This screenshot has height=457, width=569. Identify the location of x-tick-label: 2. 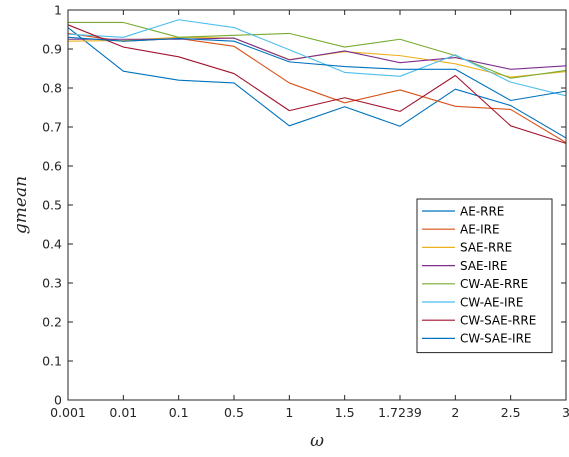
(455, 412).